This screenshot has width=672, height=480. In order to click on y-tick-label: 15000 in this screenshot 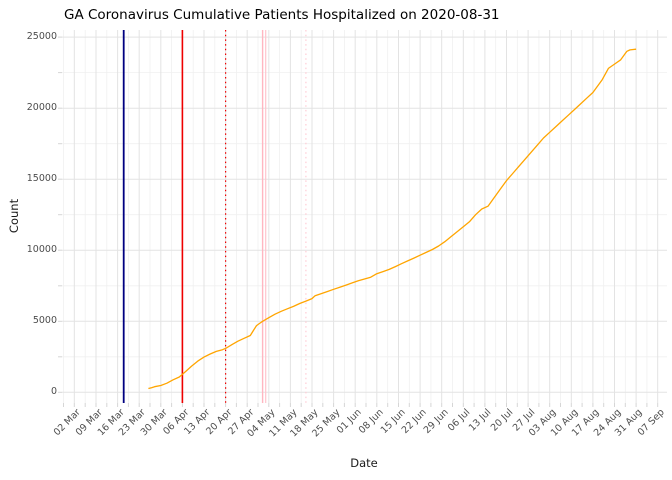, I will do `click(41, 178)`.